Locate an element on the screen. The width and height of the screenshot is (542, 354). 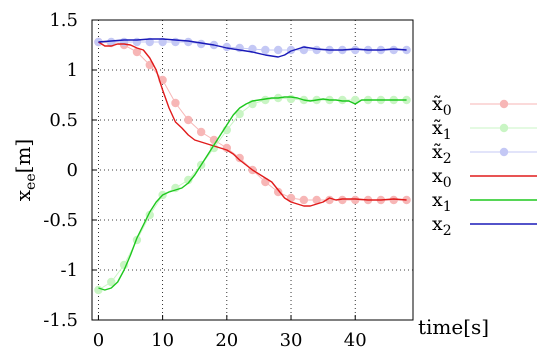
legend-label: x̃1 is located at coordinates (442, 130).